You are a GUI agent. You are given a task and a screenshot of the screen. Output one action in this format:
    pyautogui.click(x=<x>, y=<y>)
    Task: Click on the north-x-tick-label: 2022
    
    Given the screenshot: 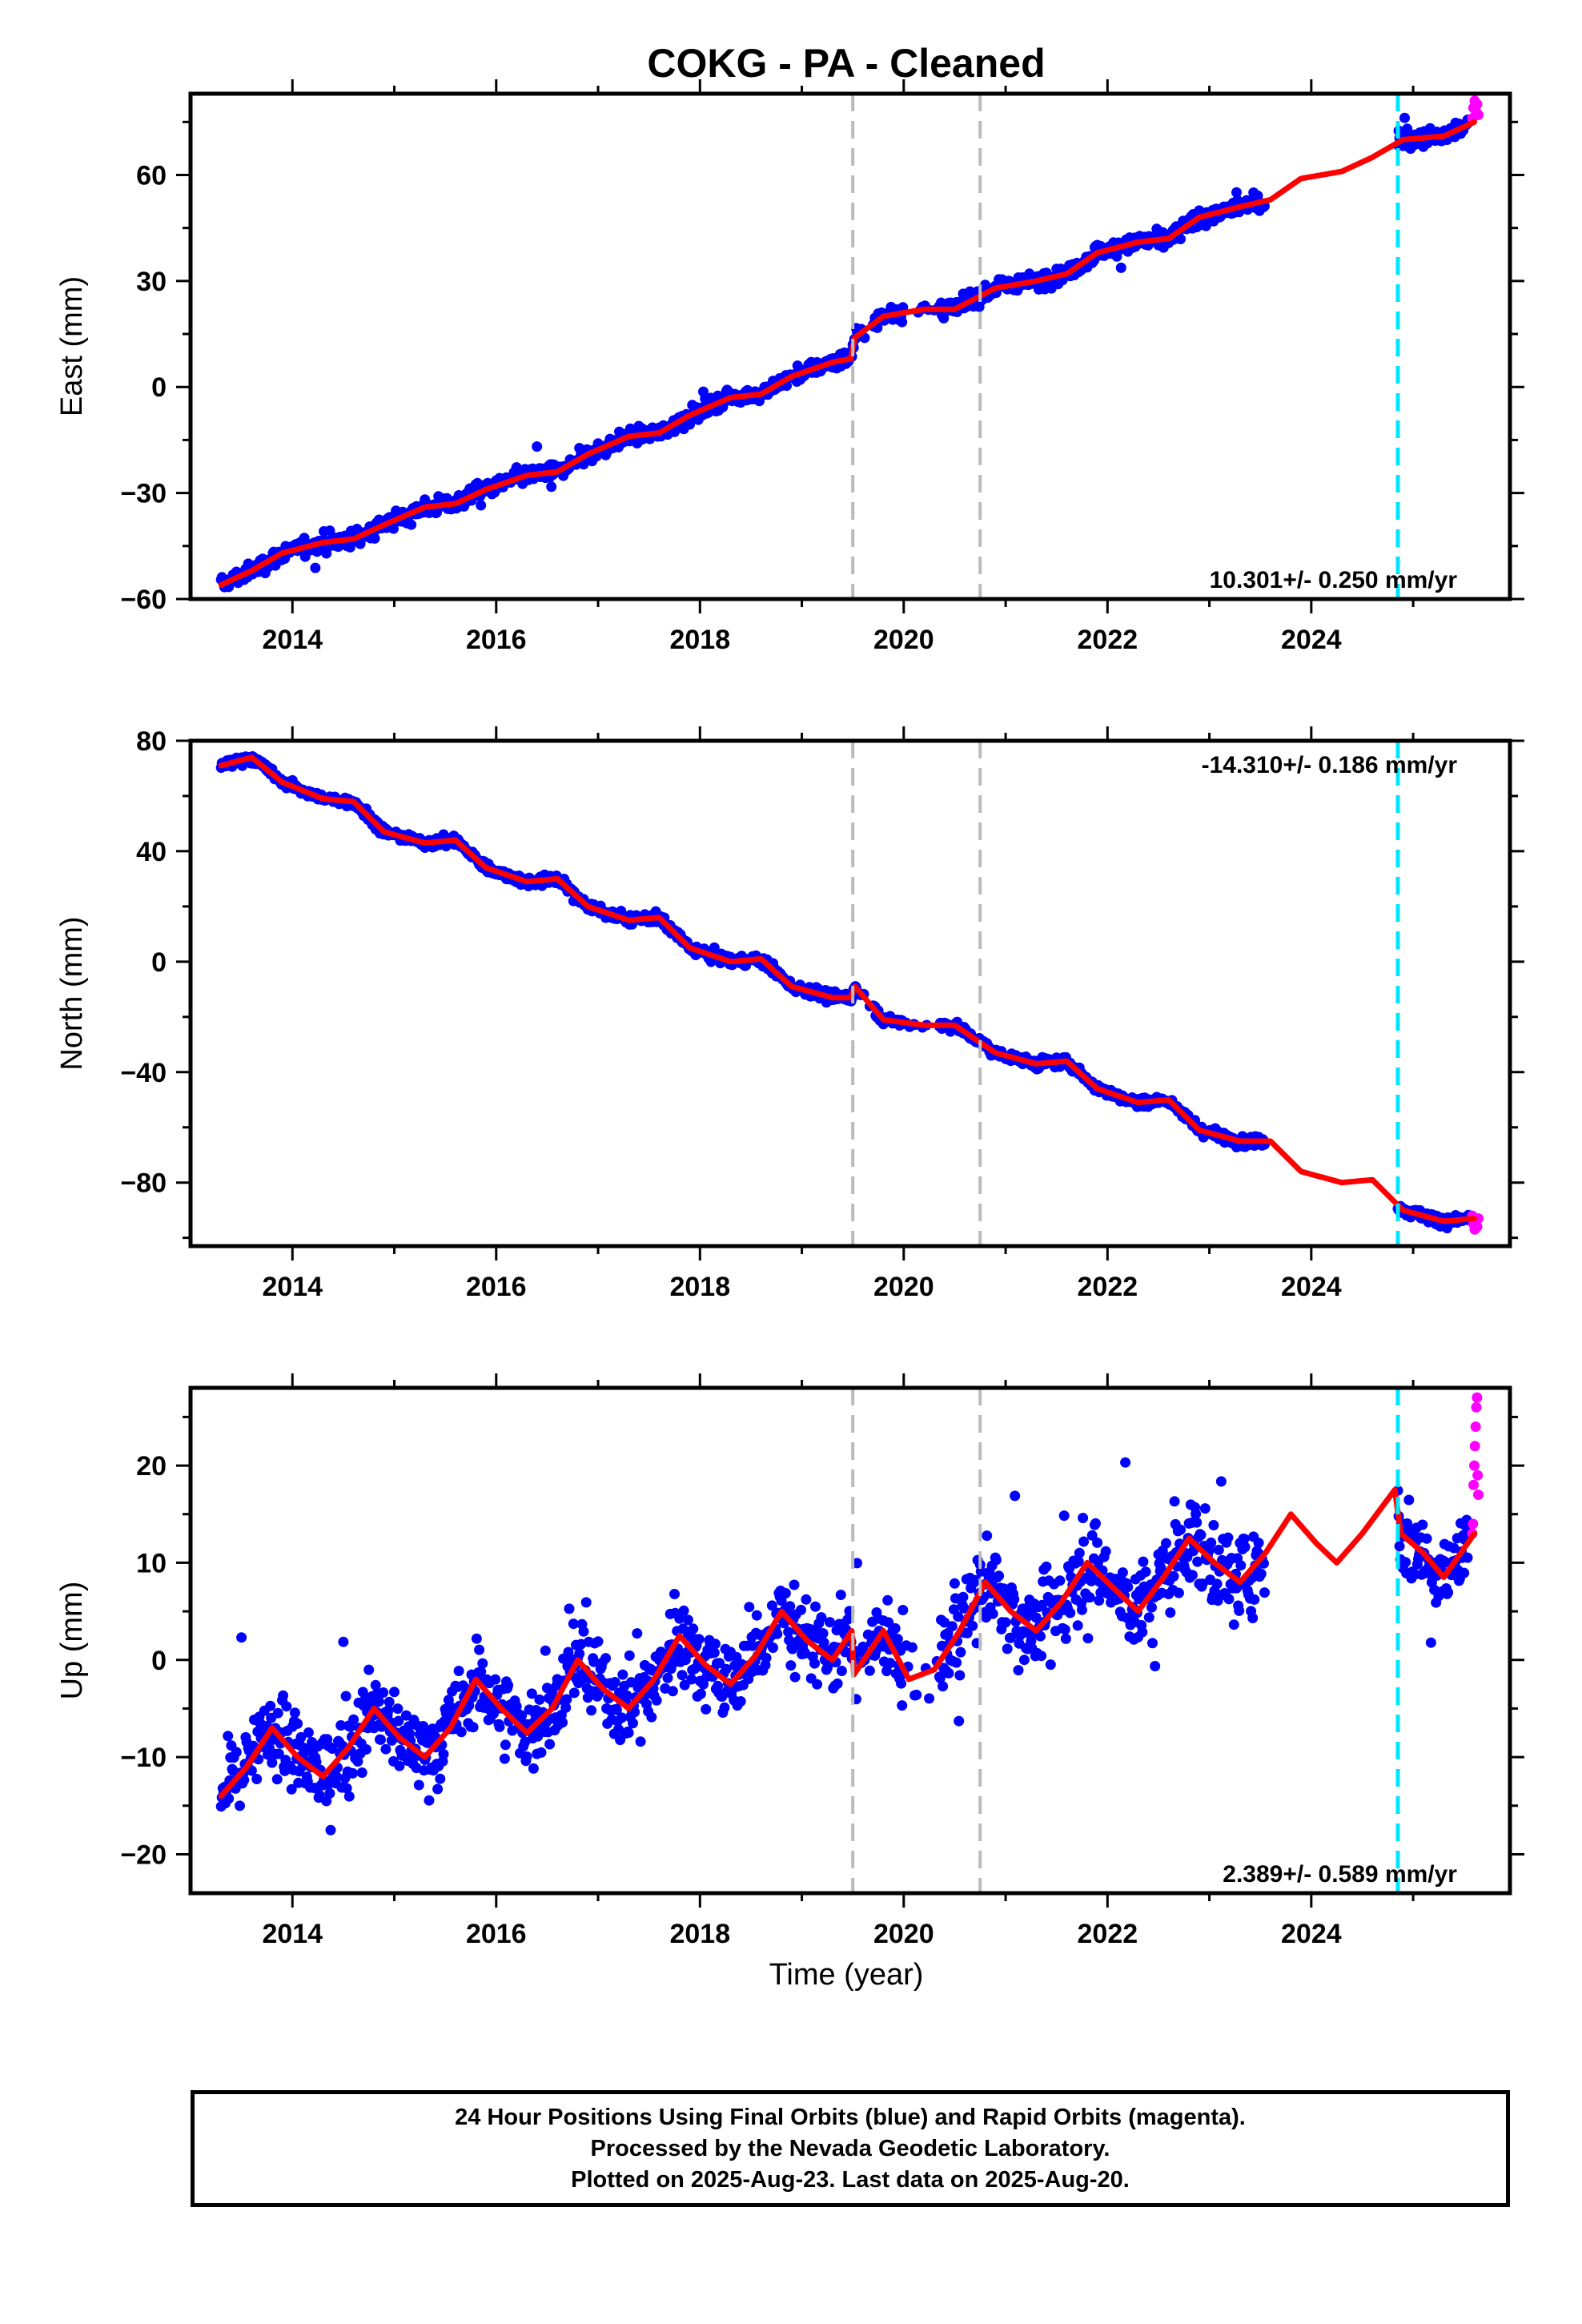 What is the action you would take?
    pyautogui.click(x=1108, y=1287)
    